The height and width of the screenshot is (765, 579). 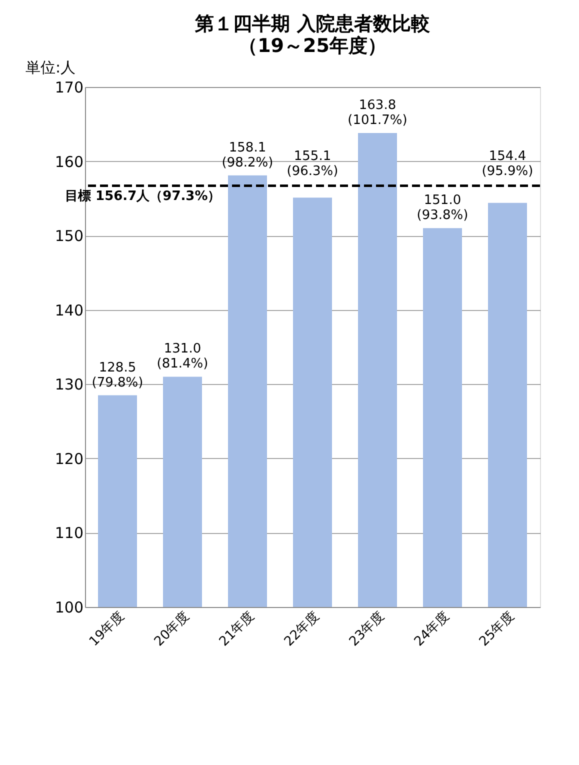 What do you see at coordinates (69, 459) in the screenshot?
I see `y-tick-label: 120` at bounding box center [69, 459].